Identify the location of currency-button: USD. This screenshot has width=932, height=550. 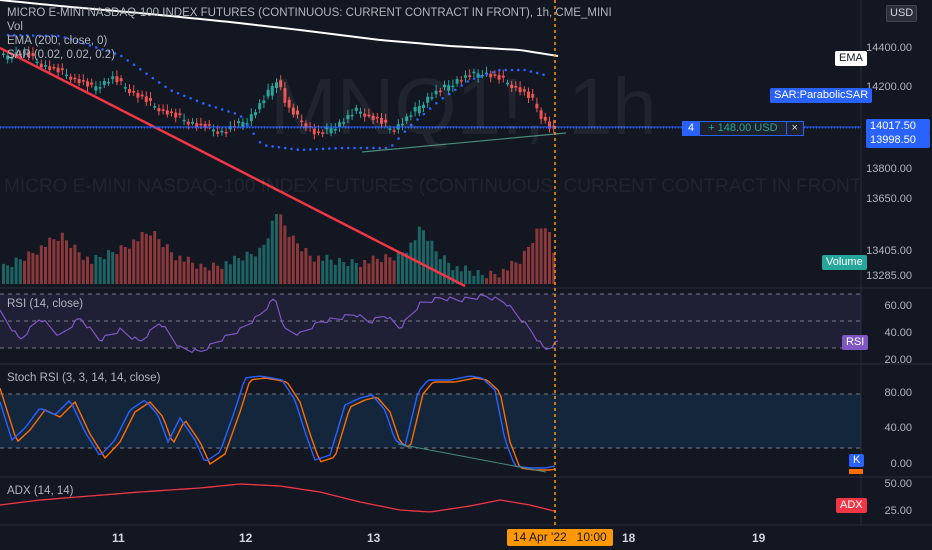
(902, 13).